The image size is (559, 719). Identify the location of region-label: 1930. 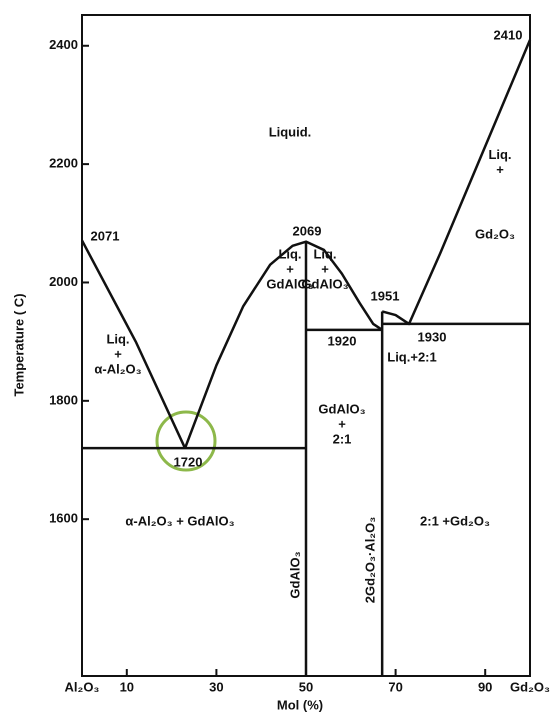
(432, 336).